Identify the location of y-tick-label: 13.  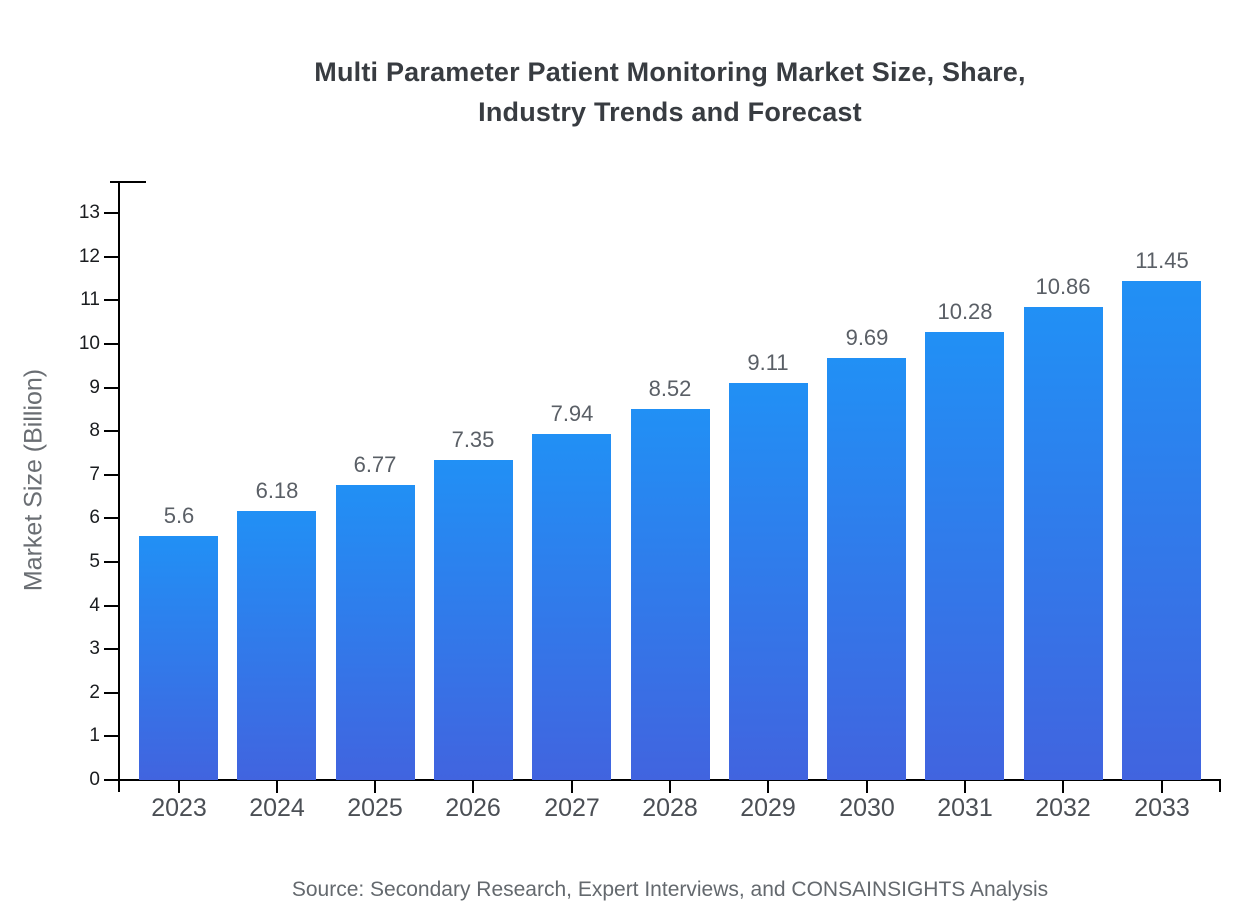
(89, 212).